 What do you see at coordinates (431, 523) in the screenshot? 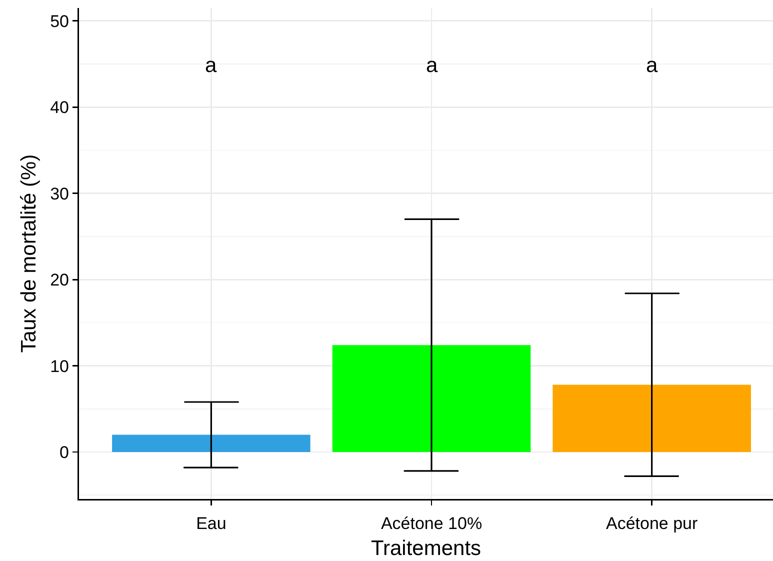
I see `x-tick-label: Acétone 10%` at bounding box center [431, 523].